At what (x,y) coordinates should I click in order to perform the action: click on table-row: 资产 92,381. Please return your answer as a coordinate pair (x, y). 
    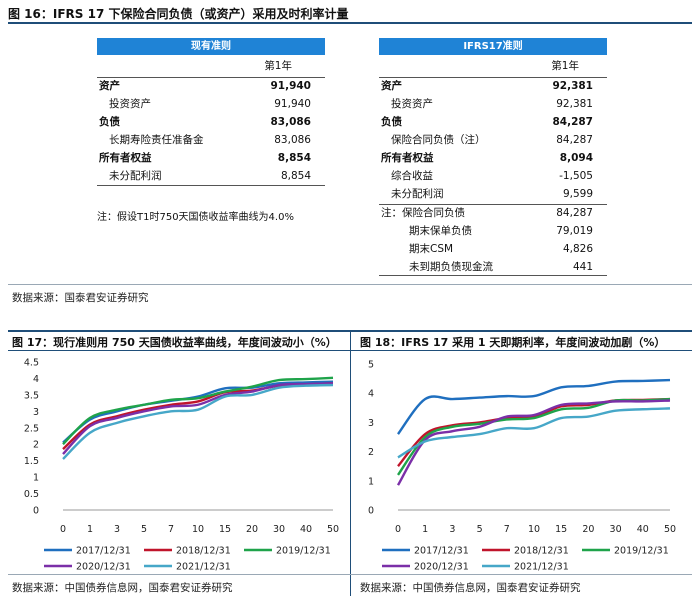
    Looking at the image, I should click on (486, 86).